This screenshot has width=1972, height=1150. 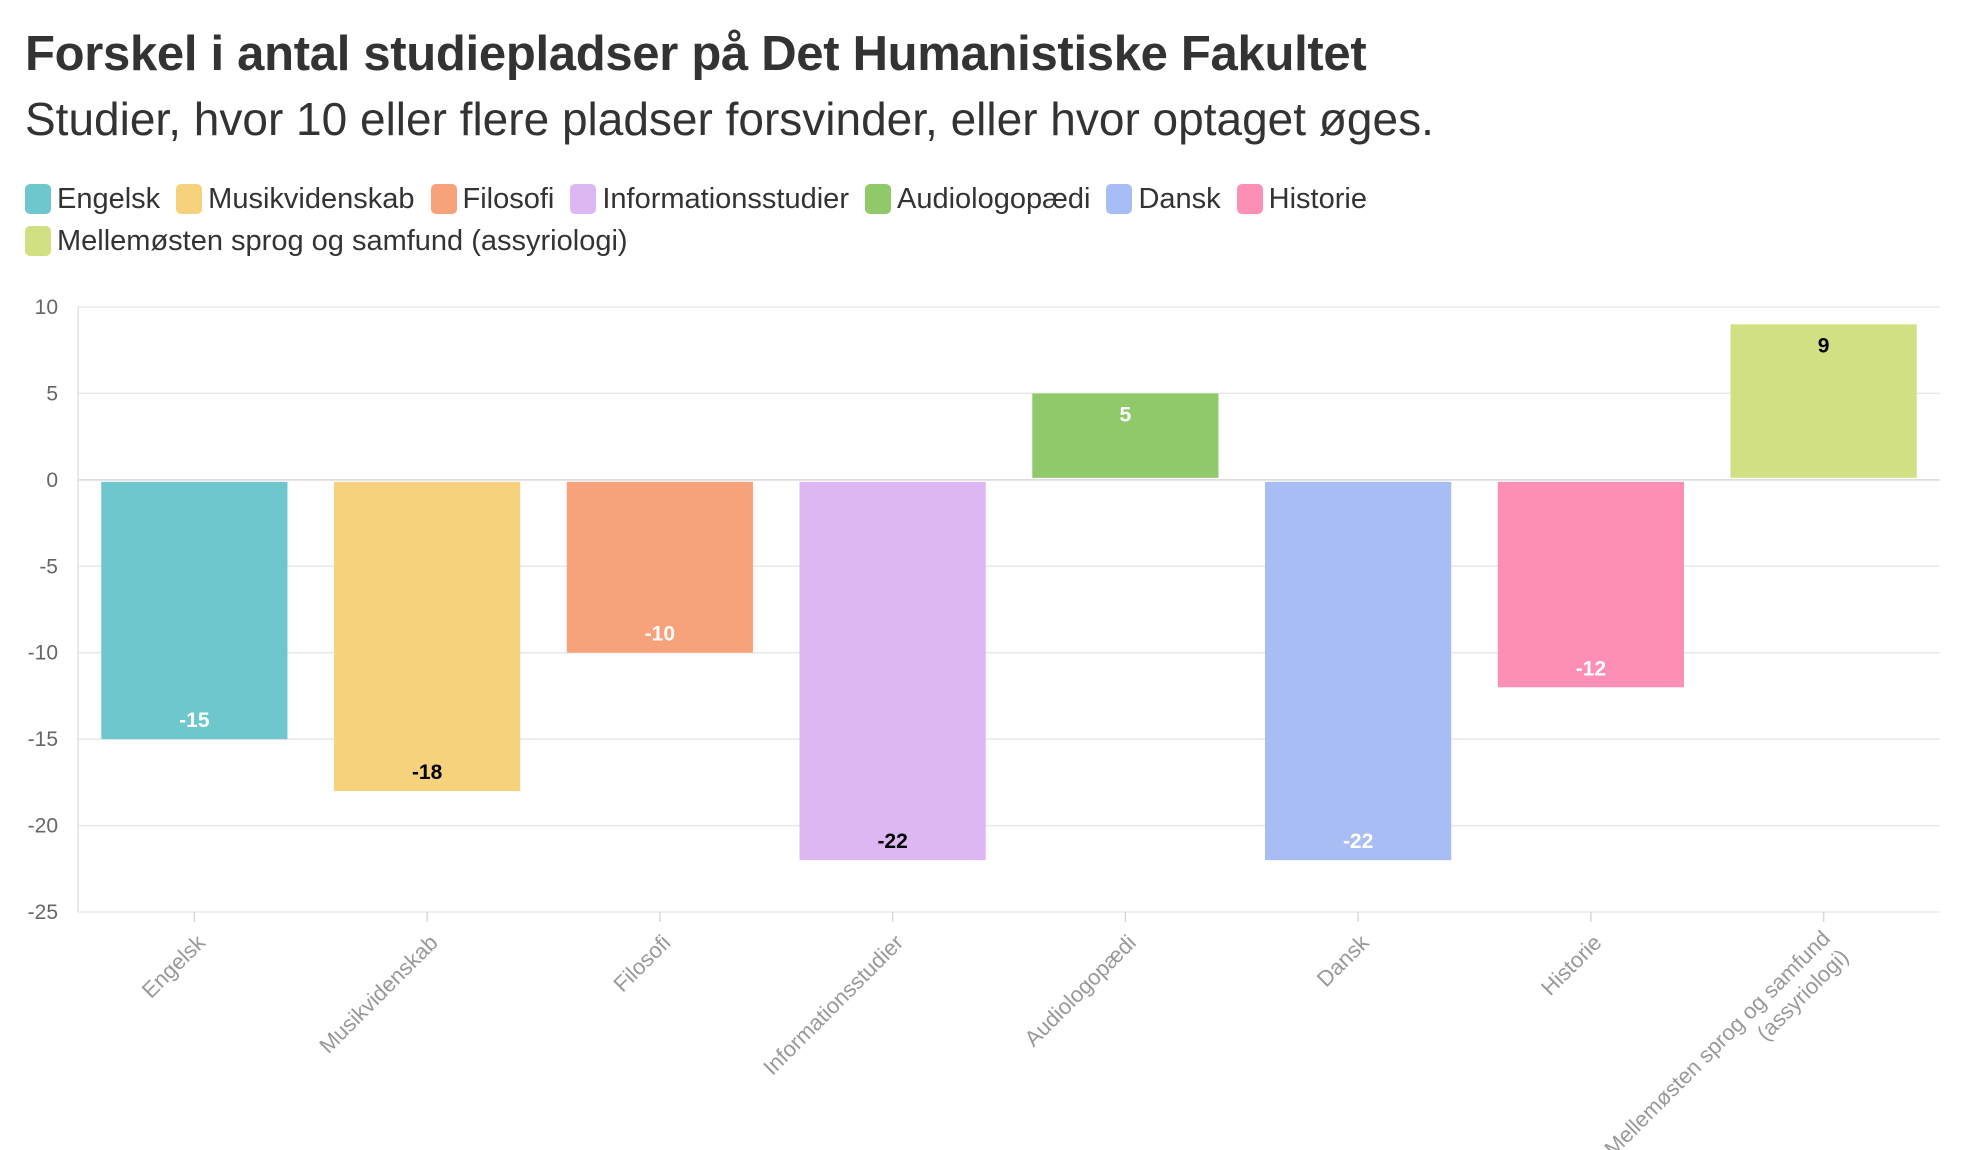 I want to click on x-tick-label-line: Musikvidenskab, so click(x=378, y=994).